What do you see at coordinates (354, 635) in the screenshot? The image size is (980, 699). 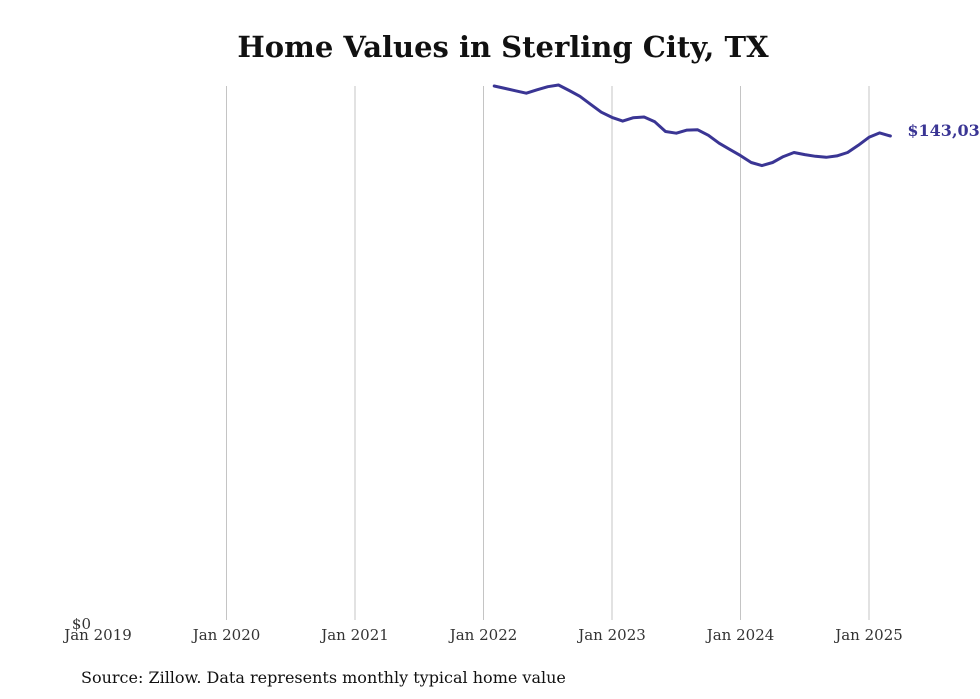 I see `x-tick-label: Jan 2021` at bounding box center [354, 635].